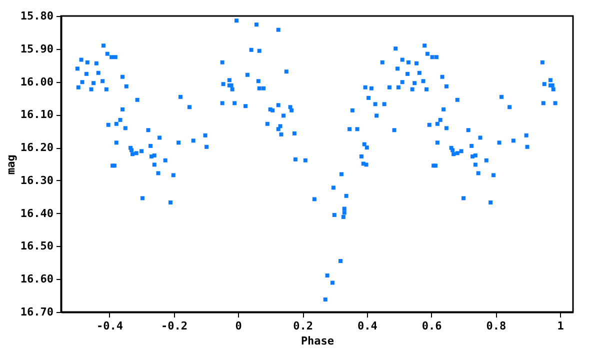 The height and width of the screenshot is (350, 600). What do you see at coordinates (174, 326) in the screenshot?
I see `x-tick-label: -0.2` at bounding box center [174, 326].